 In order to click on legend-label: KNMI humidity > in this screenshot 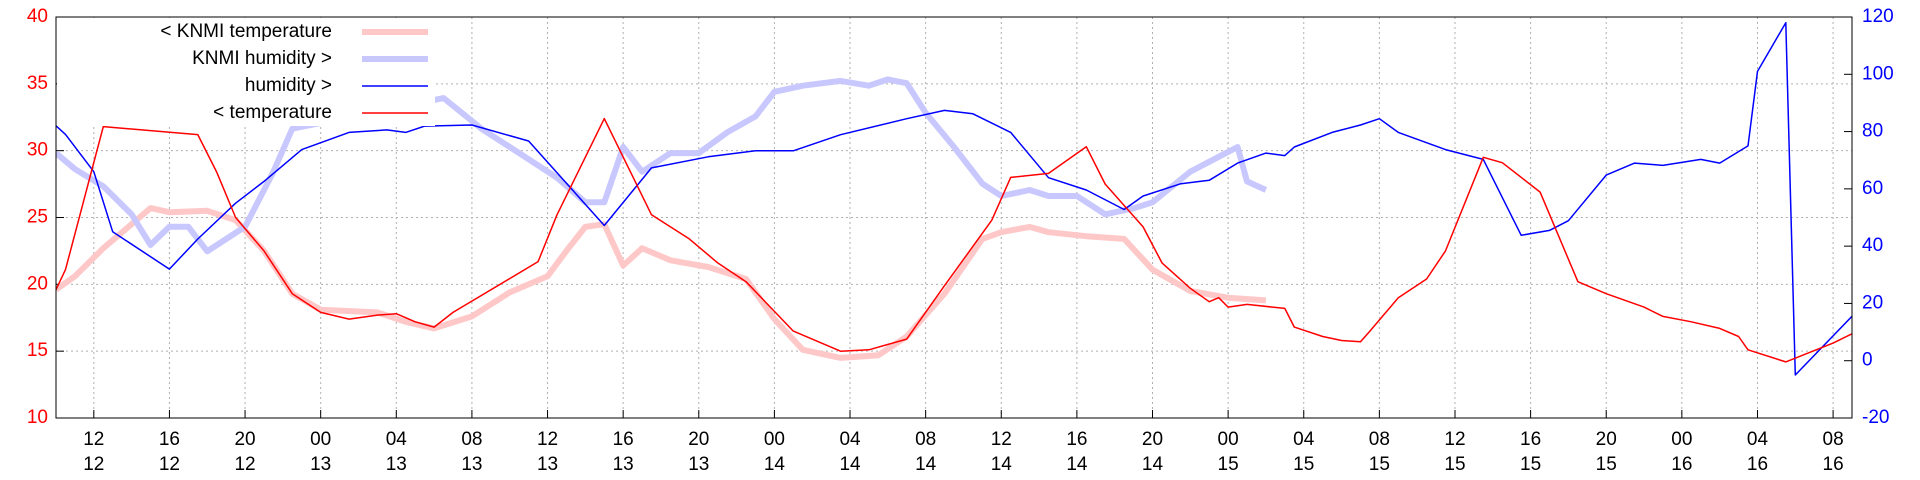, I will do `click(262, 58)`.